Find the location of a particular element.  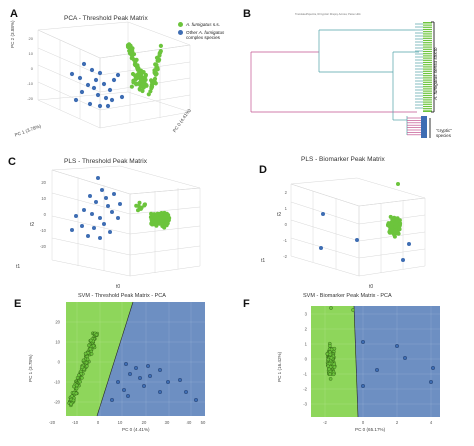

tick-label: 4 is located at coordinates (431, 422).